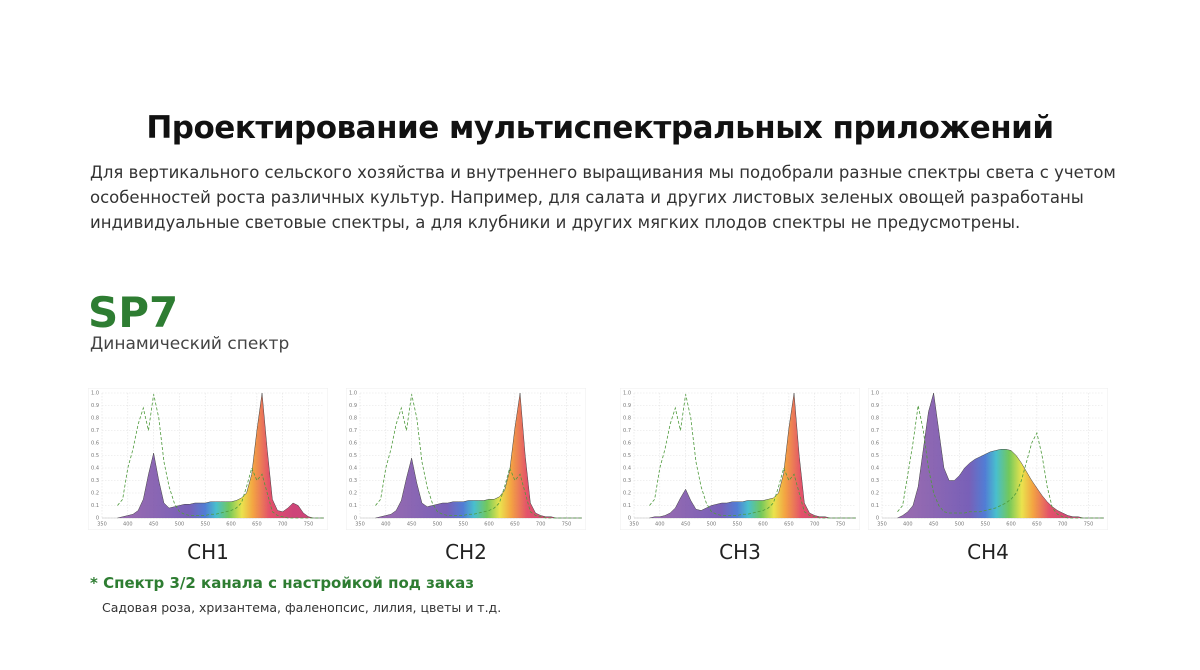 This screenshot has width=1200, height=670. I want to click on product-subtitle: Динамический спектр, so click(190, 344).